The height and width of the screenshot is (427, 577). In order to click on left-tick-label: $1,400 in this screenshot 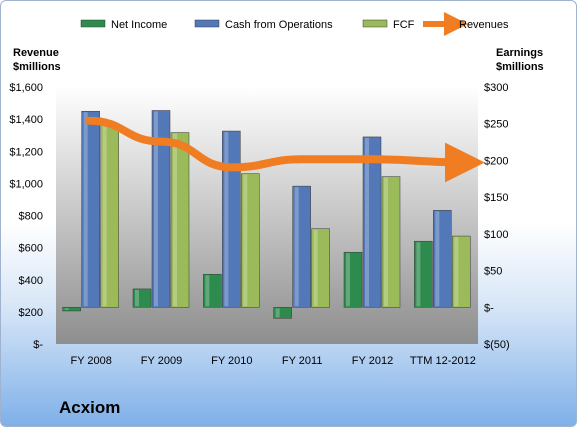, I will do `click(26, 120)`.